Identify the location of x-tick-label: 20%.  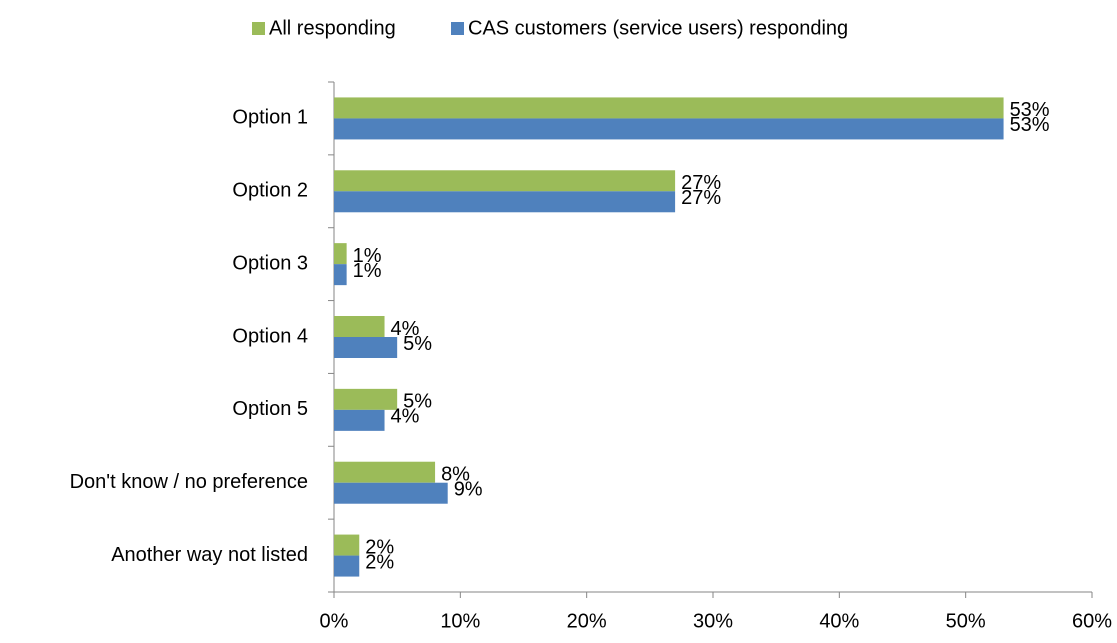
(587, 621).